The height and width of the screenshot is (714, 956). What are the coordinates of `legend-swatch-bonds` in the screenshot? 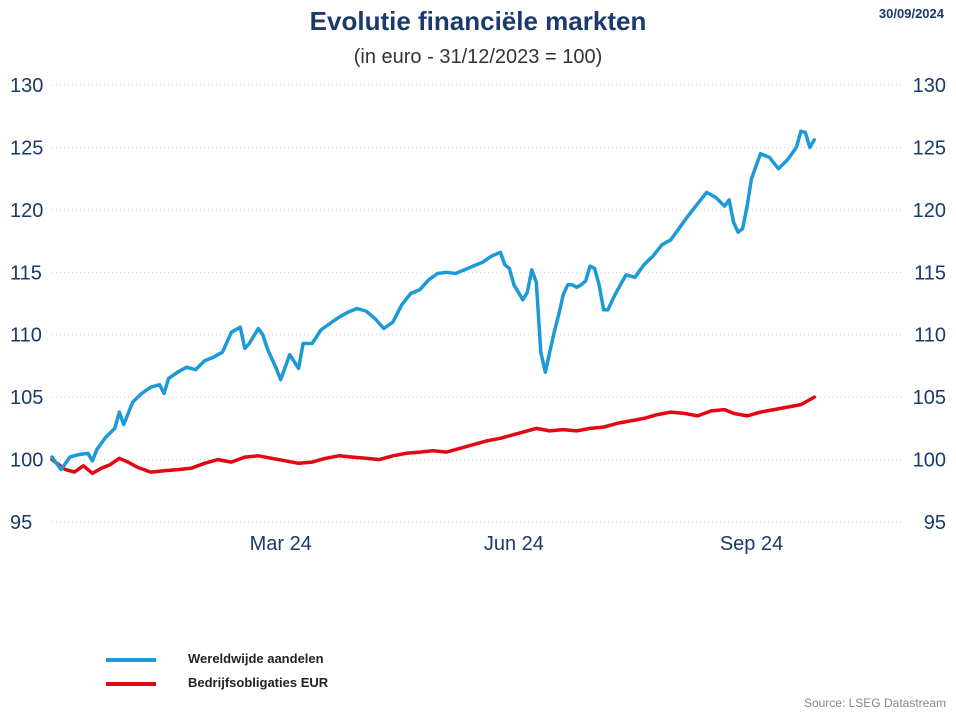 It's located at (131, 684).